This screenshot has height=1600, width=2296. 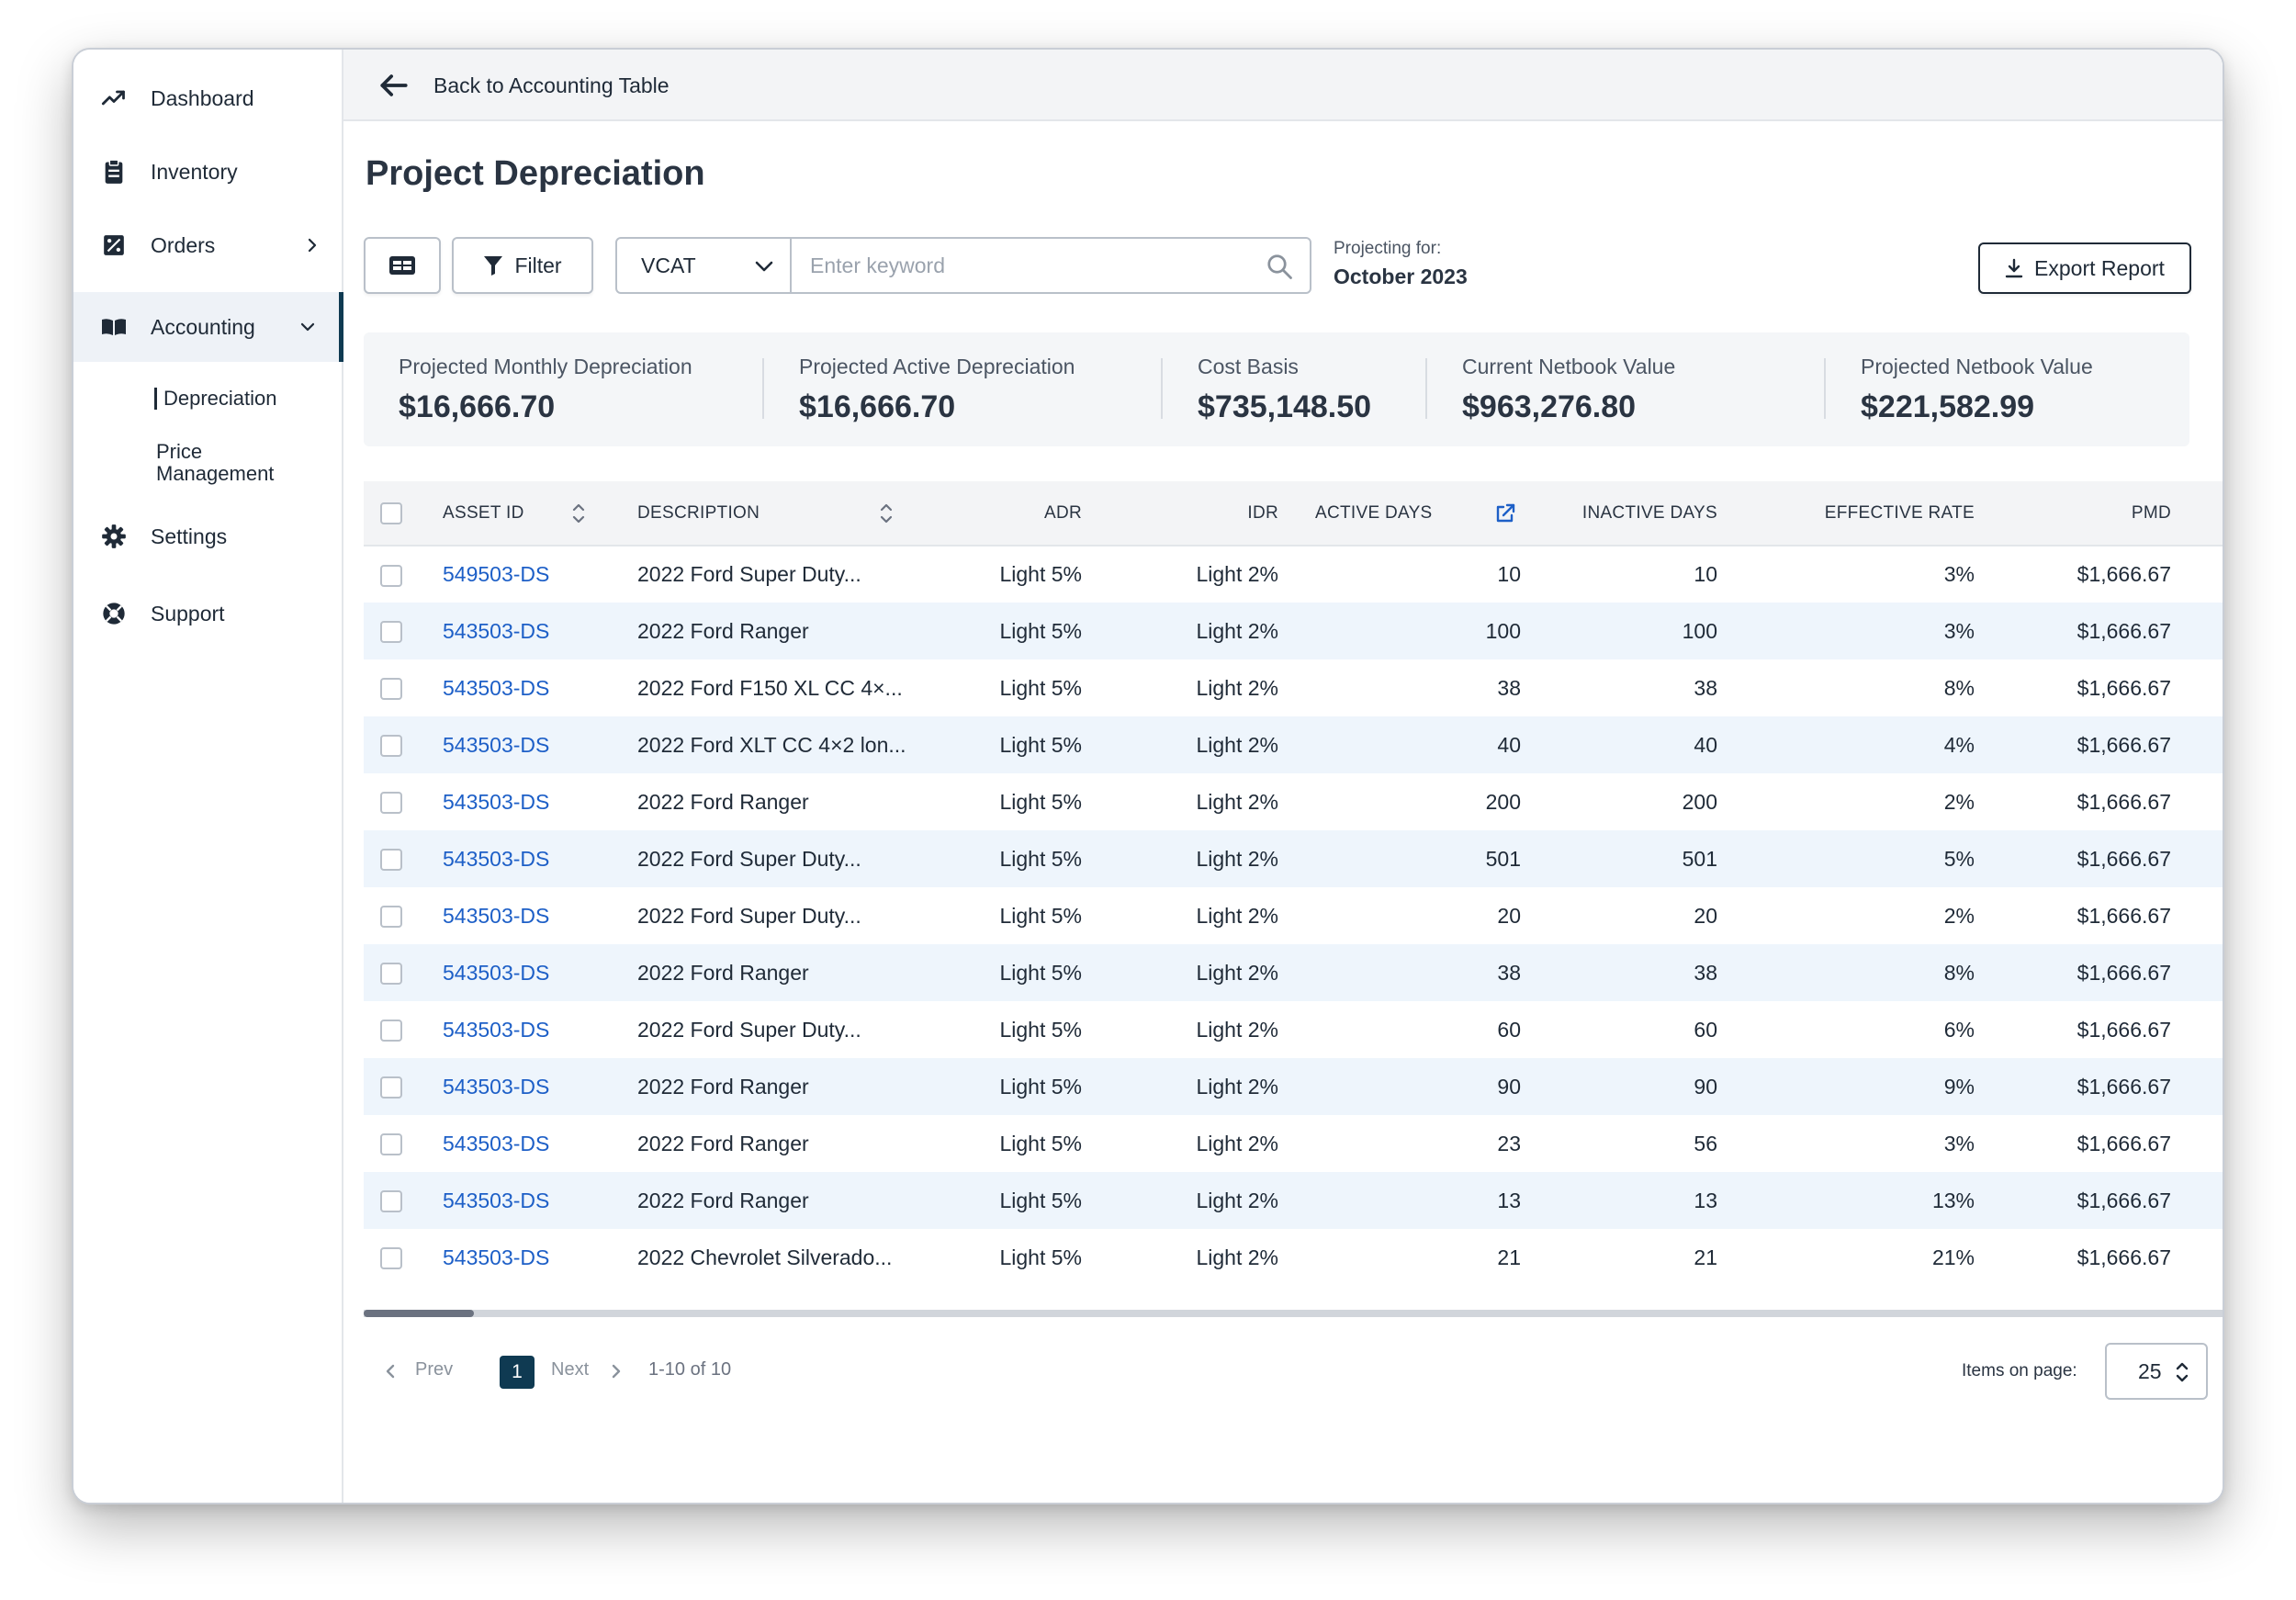 I want to click on projecting-value: October 2023, so click(x=1401, y=276).